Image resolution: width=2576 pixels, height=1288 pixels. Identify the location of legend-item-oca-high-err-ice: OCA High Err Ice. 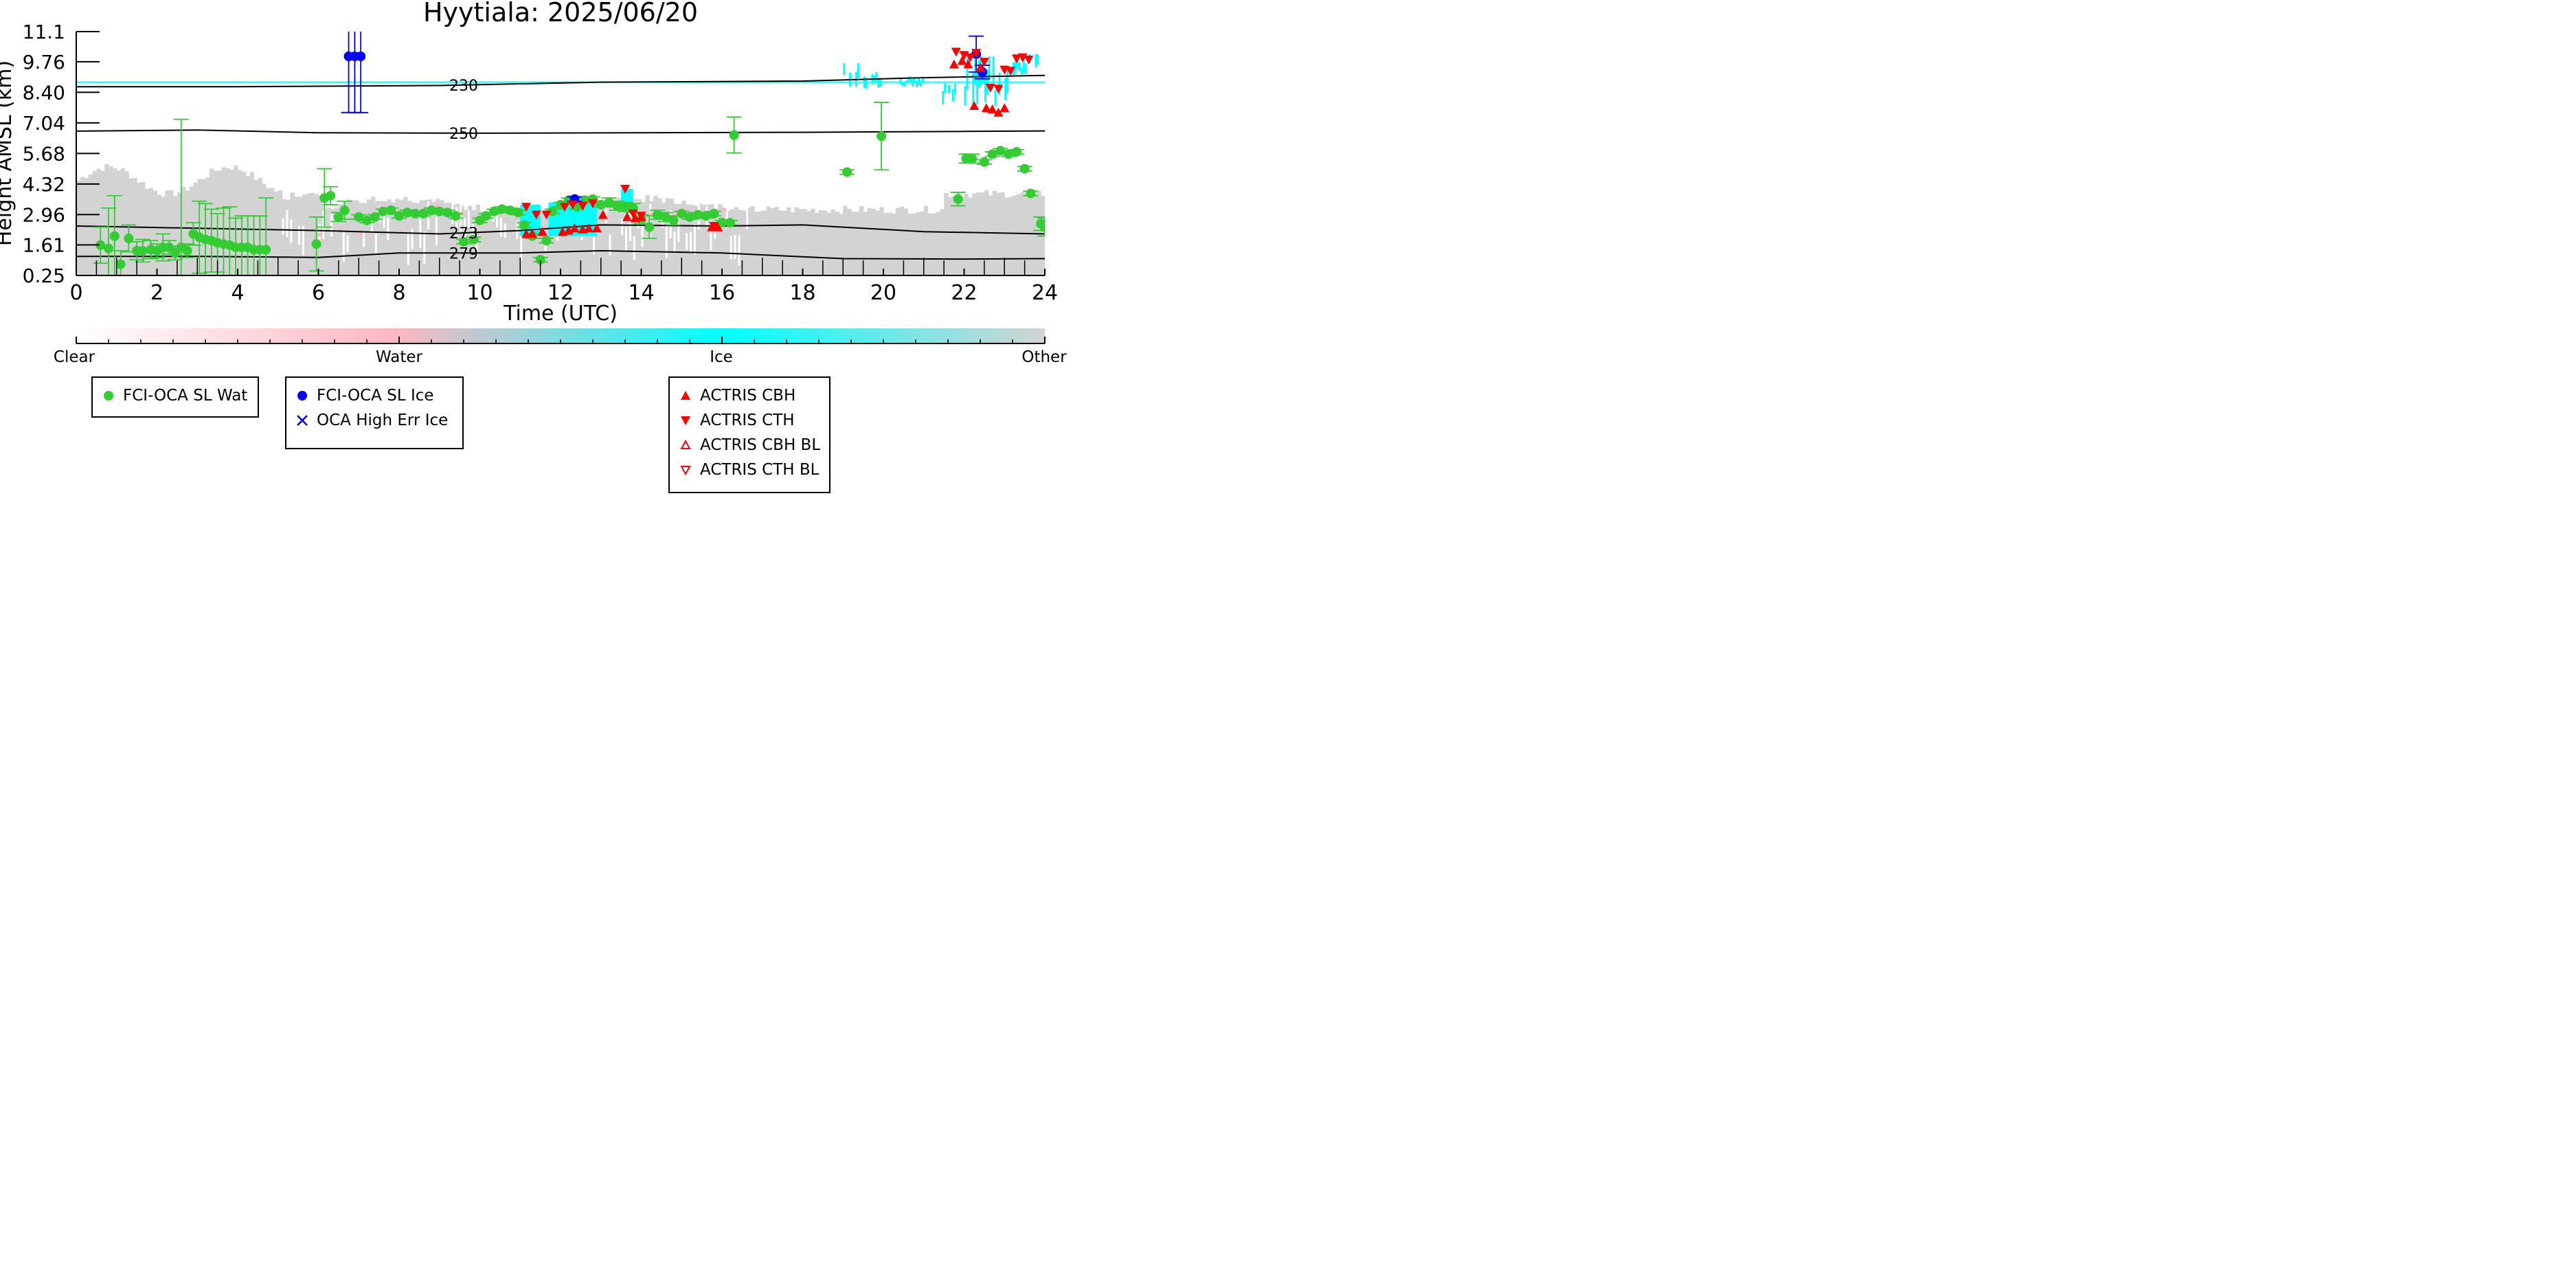
(374, 420).